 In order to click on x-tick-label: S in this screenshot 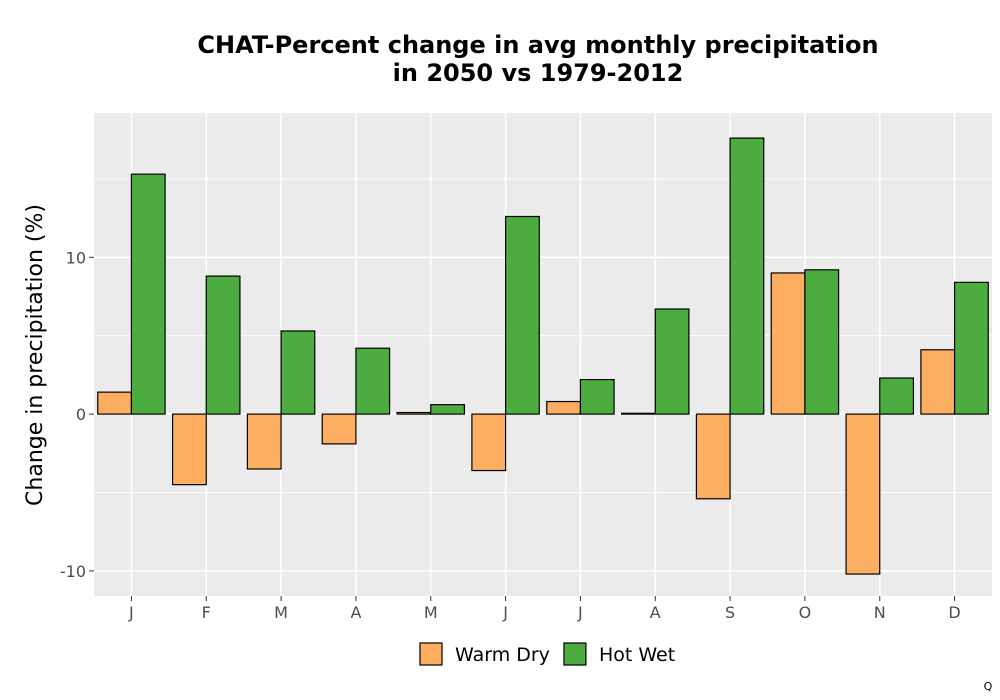, I will do `click(730, 612)`.